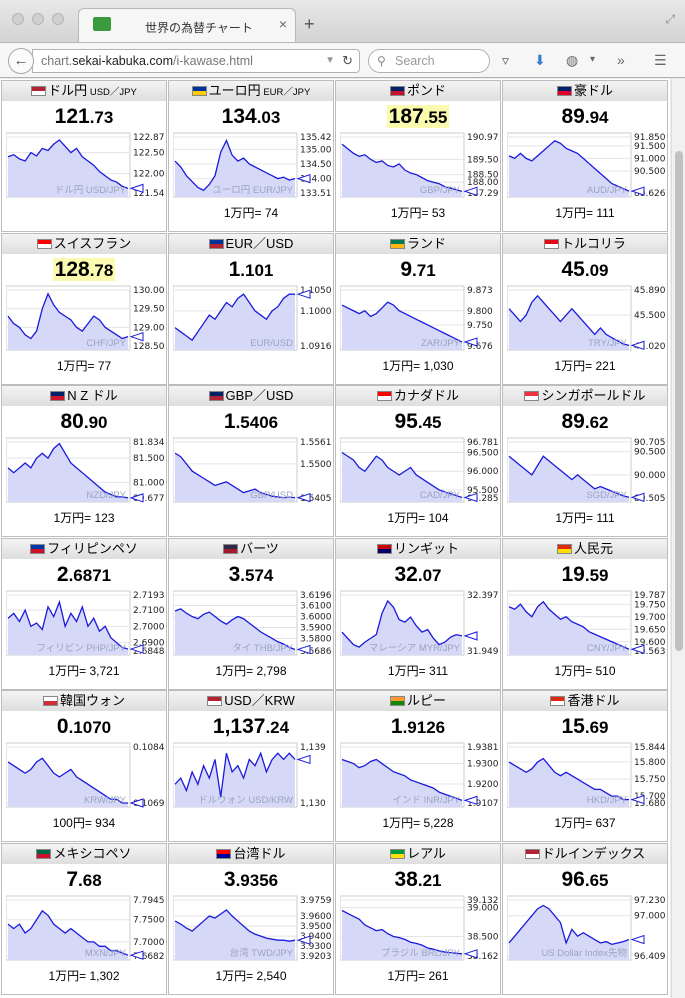 This screenshot has height=998, width=685. Describe the element at coordinates (196, 61) in the screenshot. I see `address-bar: chart.sekai-kabuka.com/i-kawase.html ▼ ↻` at that location.